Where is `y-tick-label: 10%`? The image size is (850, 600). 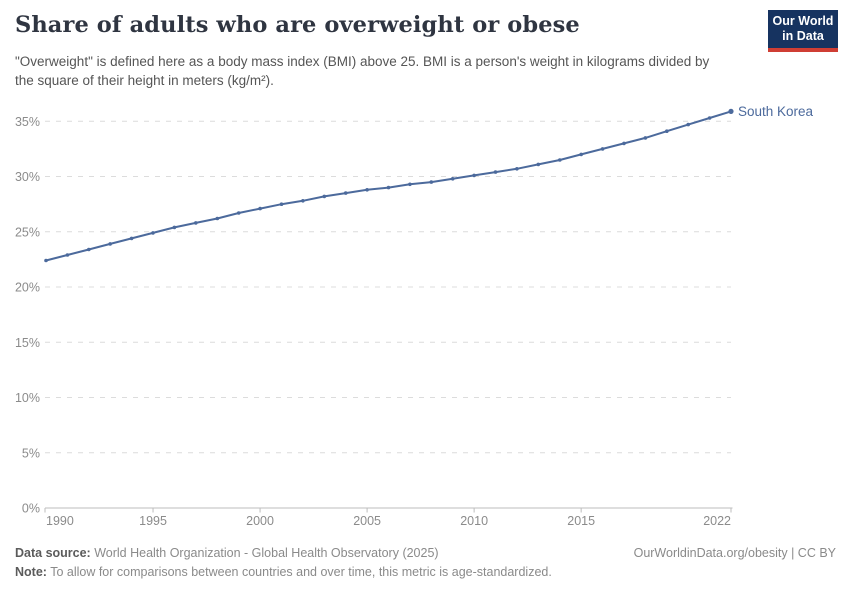 y-tick-label: 10% is located at coordinates (27, 398).